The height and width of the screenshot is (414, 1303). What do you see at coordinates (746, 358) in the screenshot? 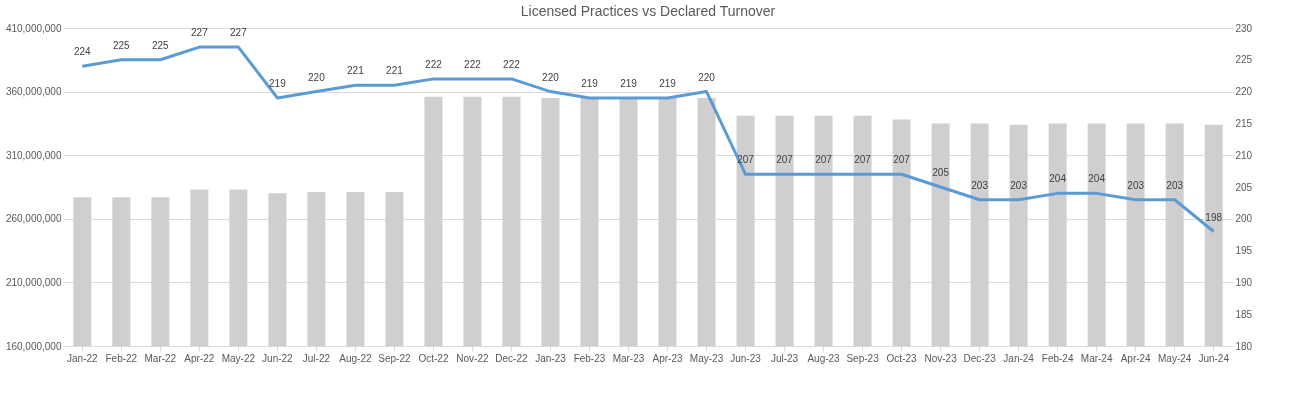
I see `x-tick-label: Jun-23` at bounding box center [746, 358].